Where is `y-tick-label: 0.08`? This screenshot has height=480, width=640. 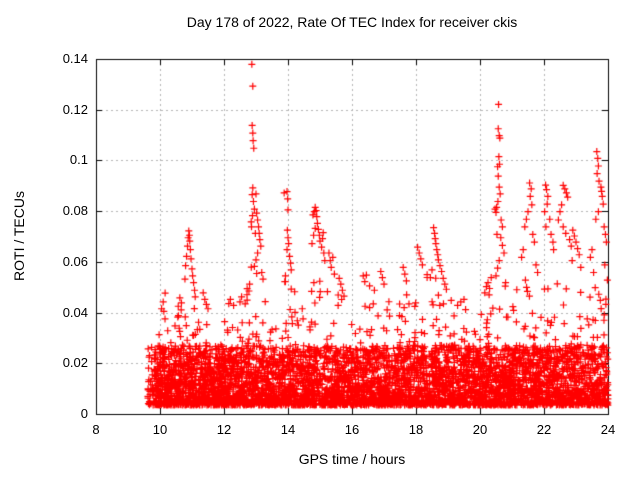 y-tick-label: 0.08 is located at coordinates (75, 210).